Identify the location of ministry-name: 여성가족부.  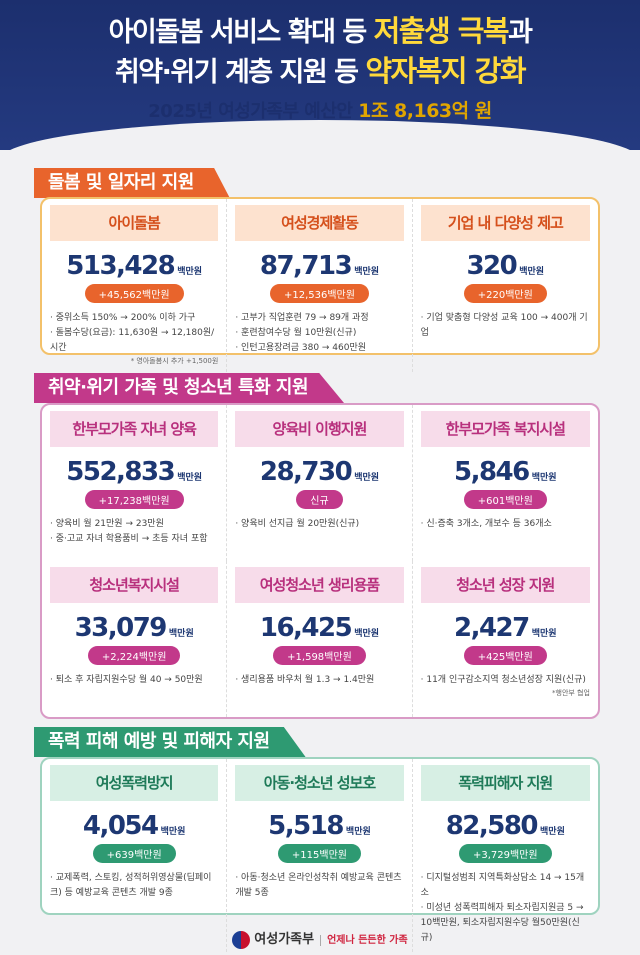
(284, 939).